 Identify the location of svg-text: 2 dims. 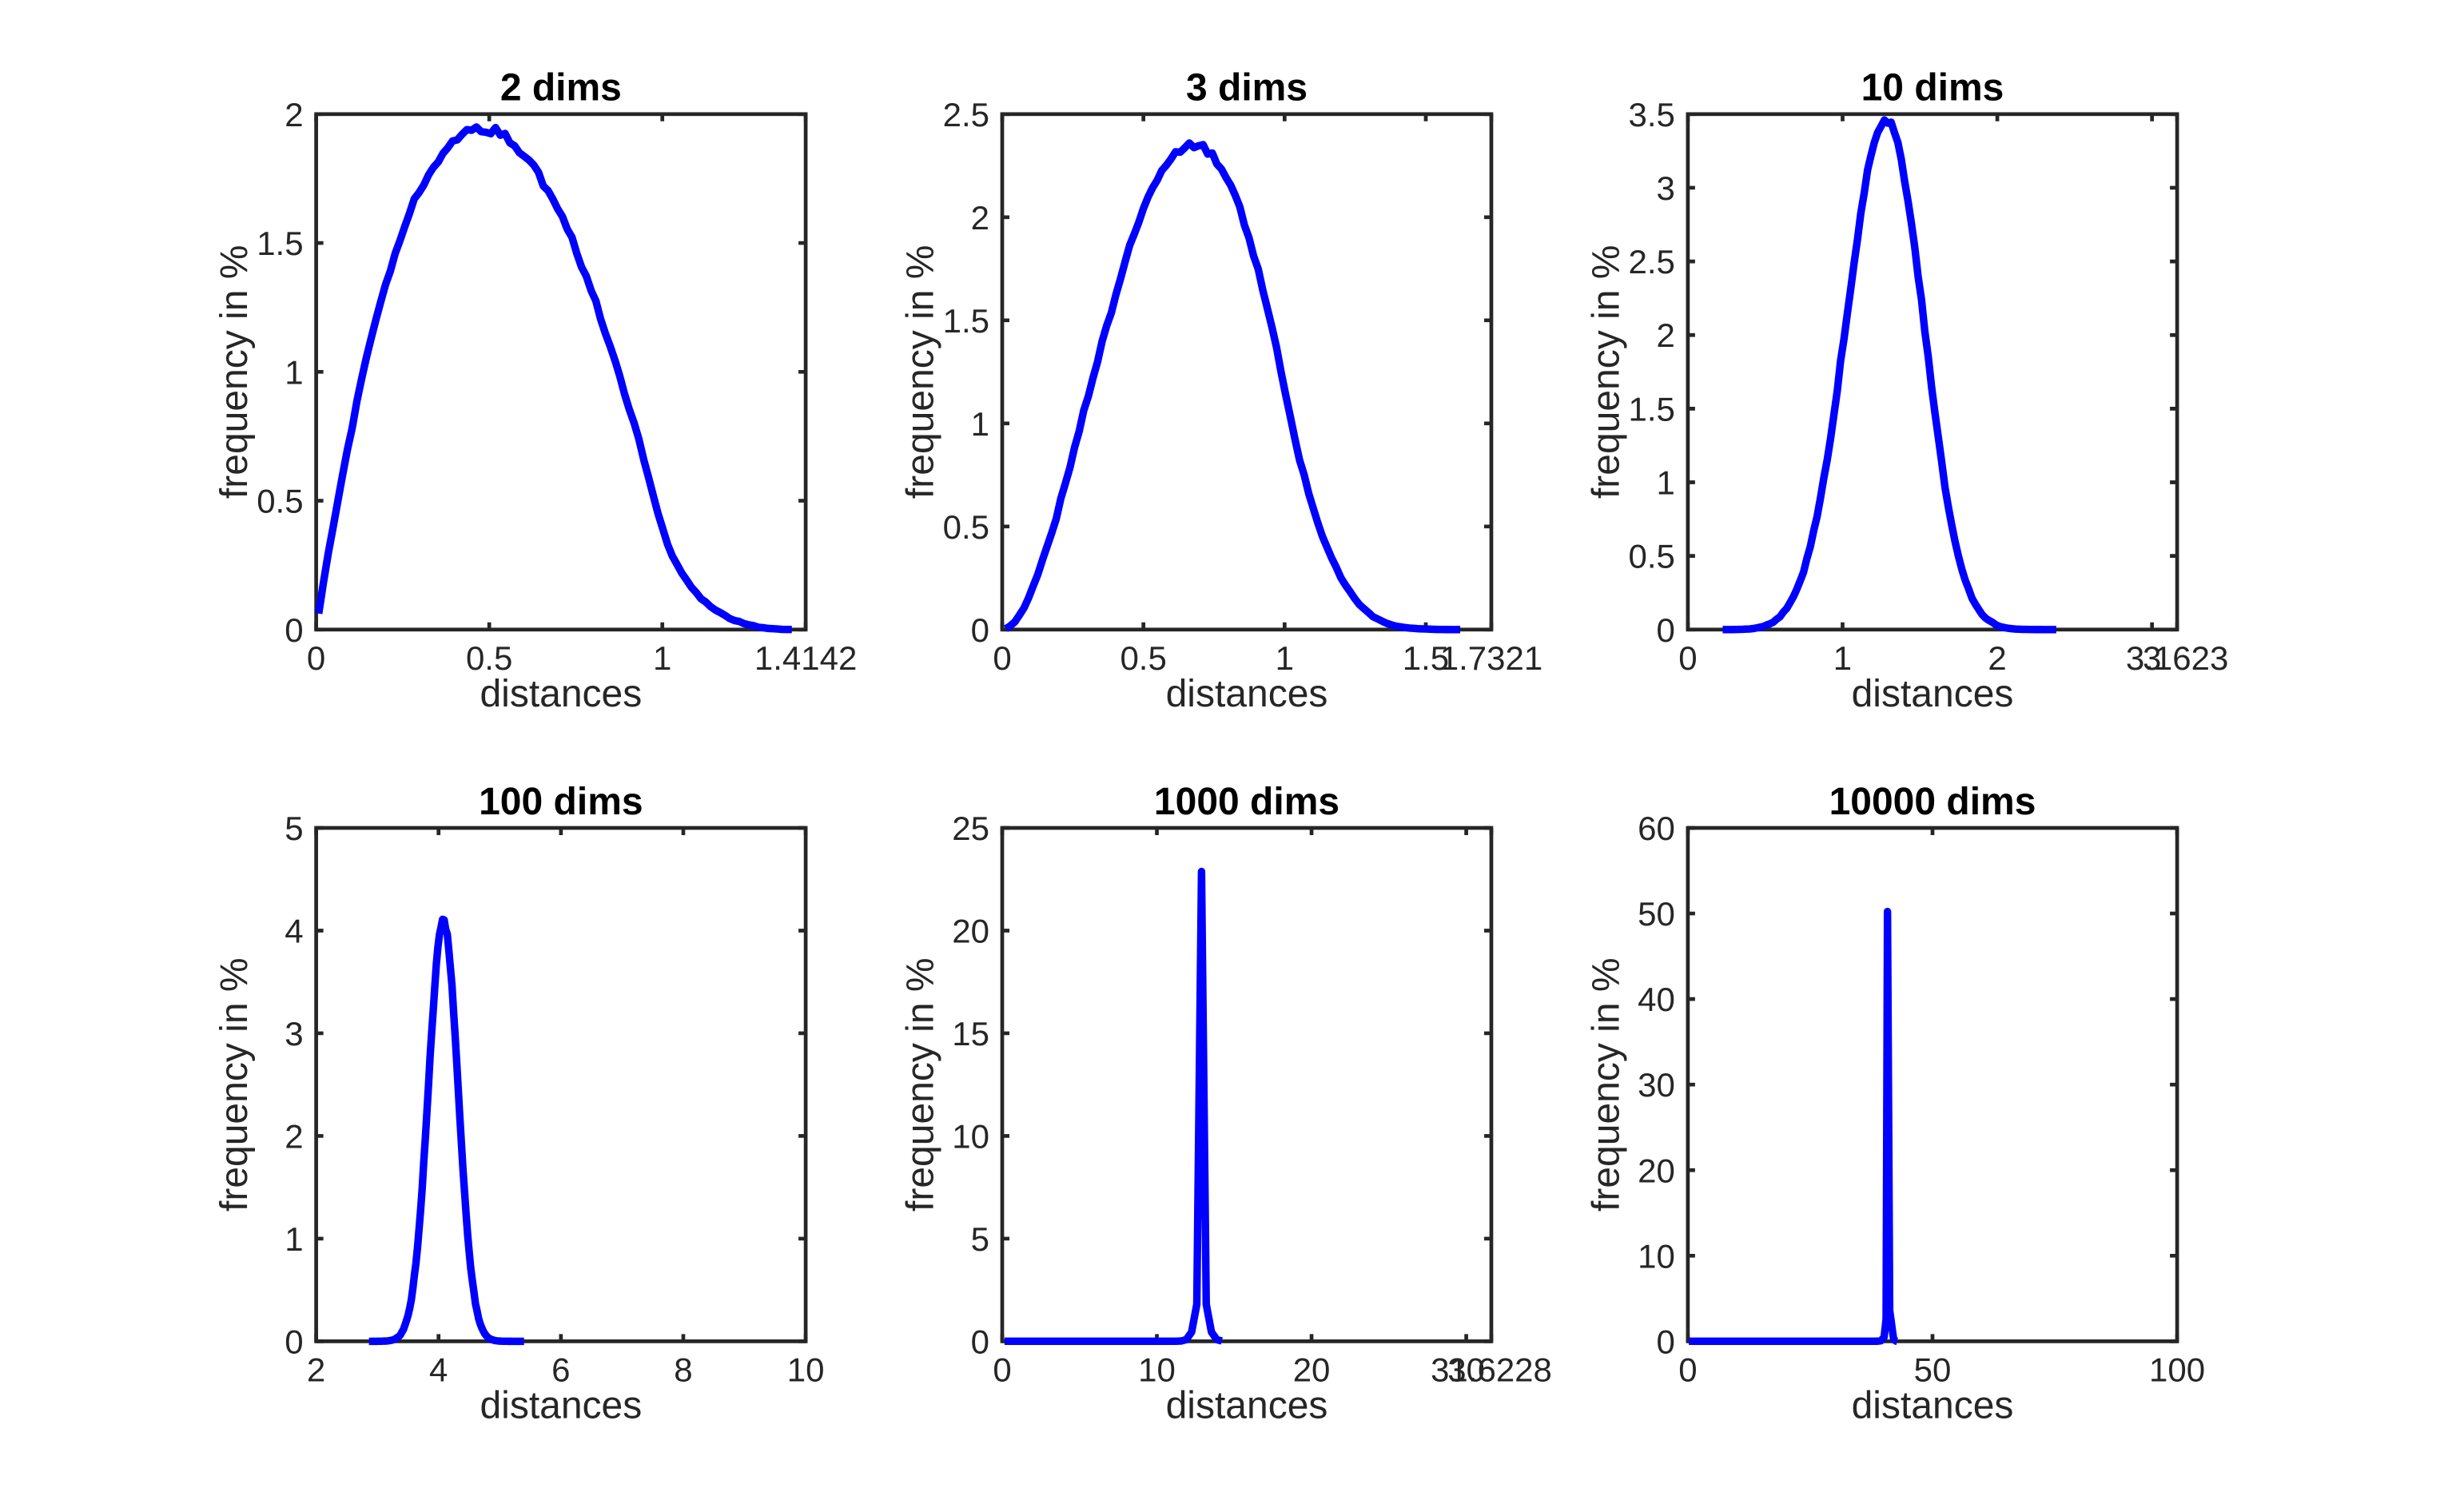
(561, 88).